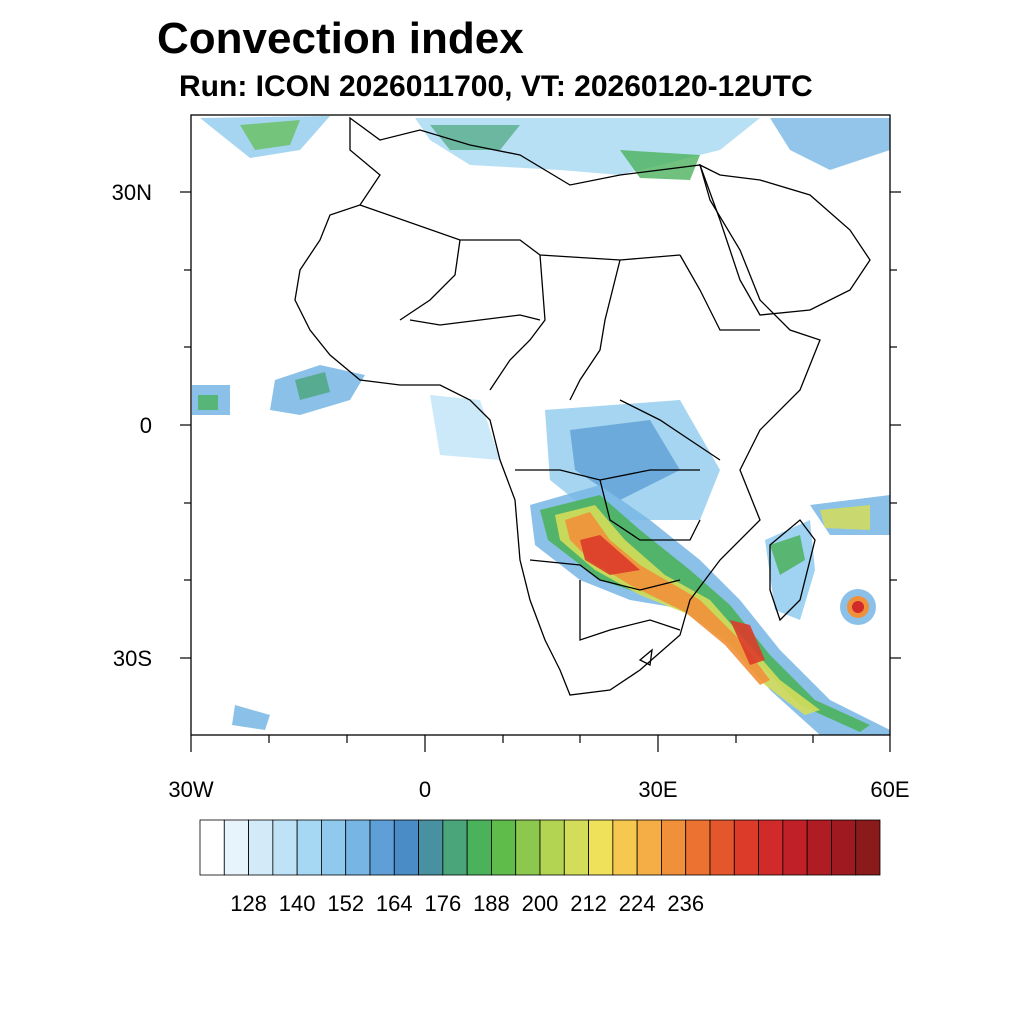 The height and width of the screenshot is (1024, 1024). What do you see at coordinates (345, 903) in the screenshot?
I see `colorbar-tick-label: 152` at bounding box center [345, 903].